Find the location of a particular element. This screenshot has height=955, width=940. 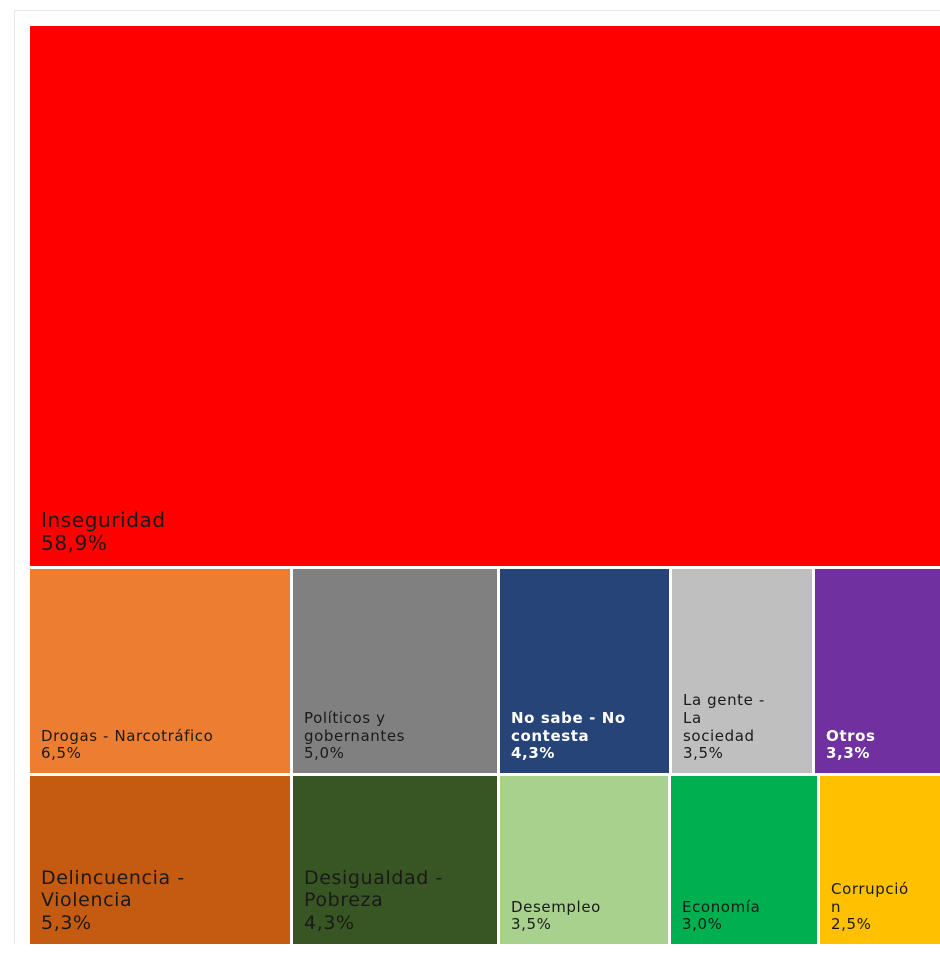

treemap-tile: No sabe - No contesta 4,3% is located at coordinates (584, 671).